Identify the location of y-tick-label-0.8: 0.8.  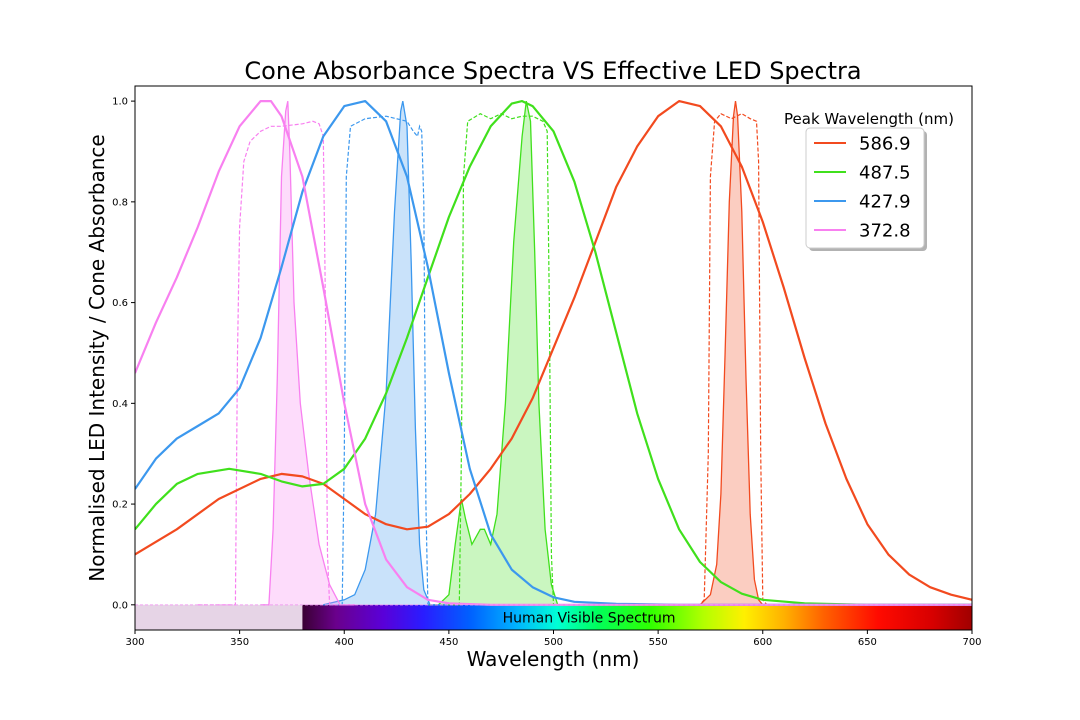
(120, 202).